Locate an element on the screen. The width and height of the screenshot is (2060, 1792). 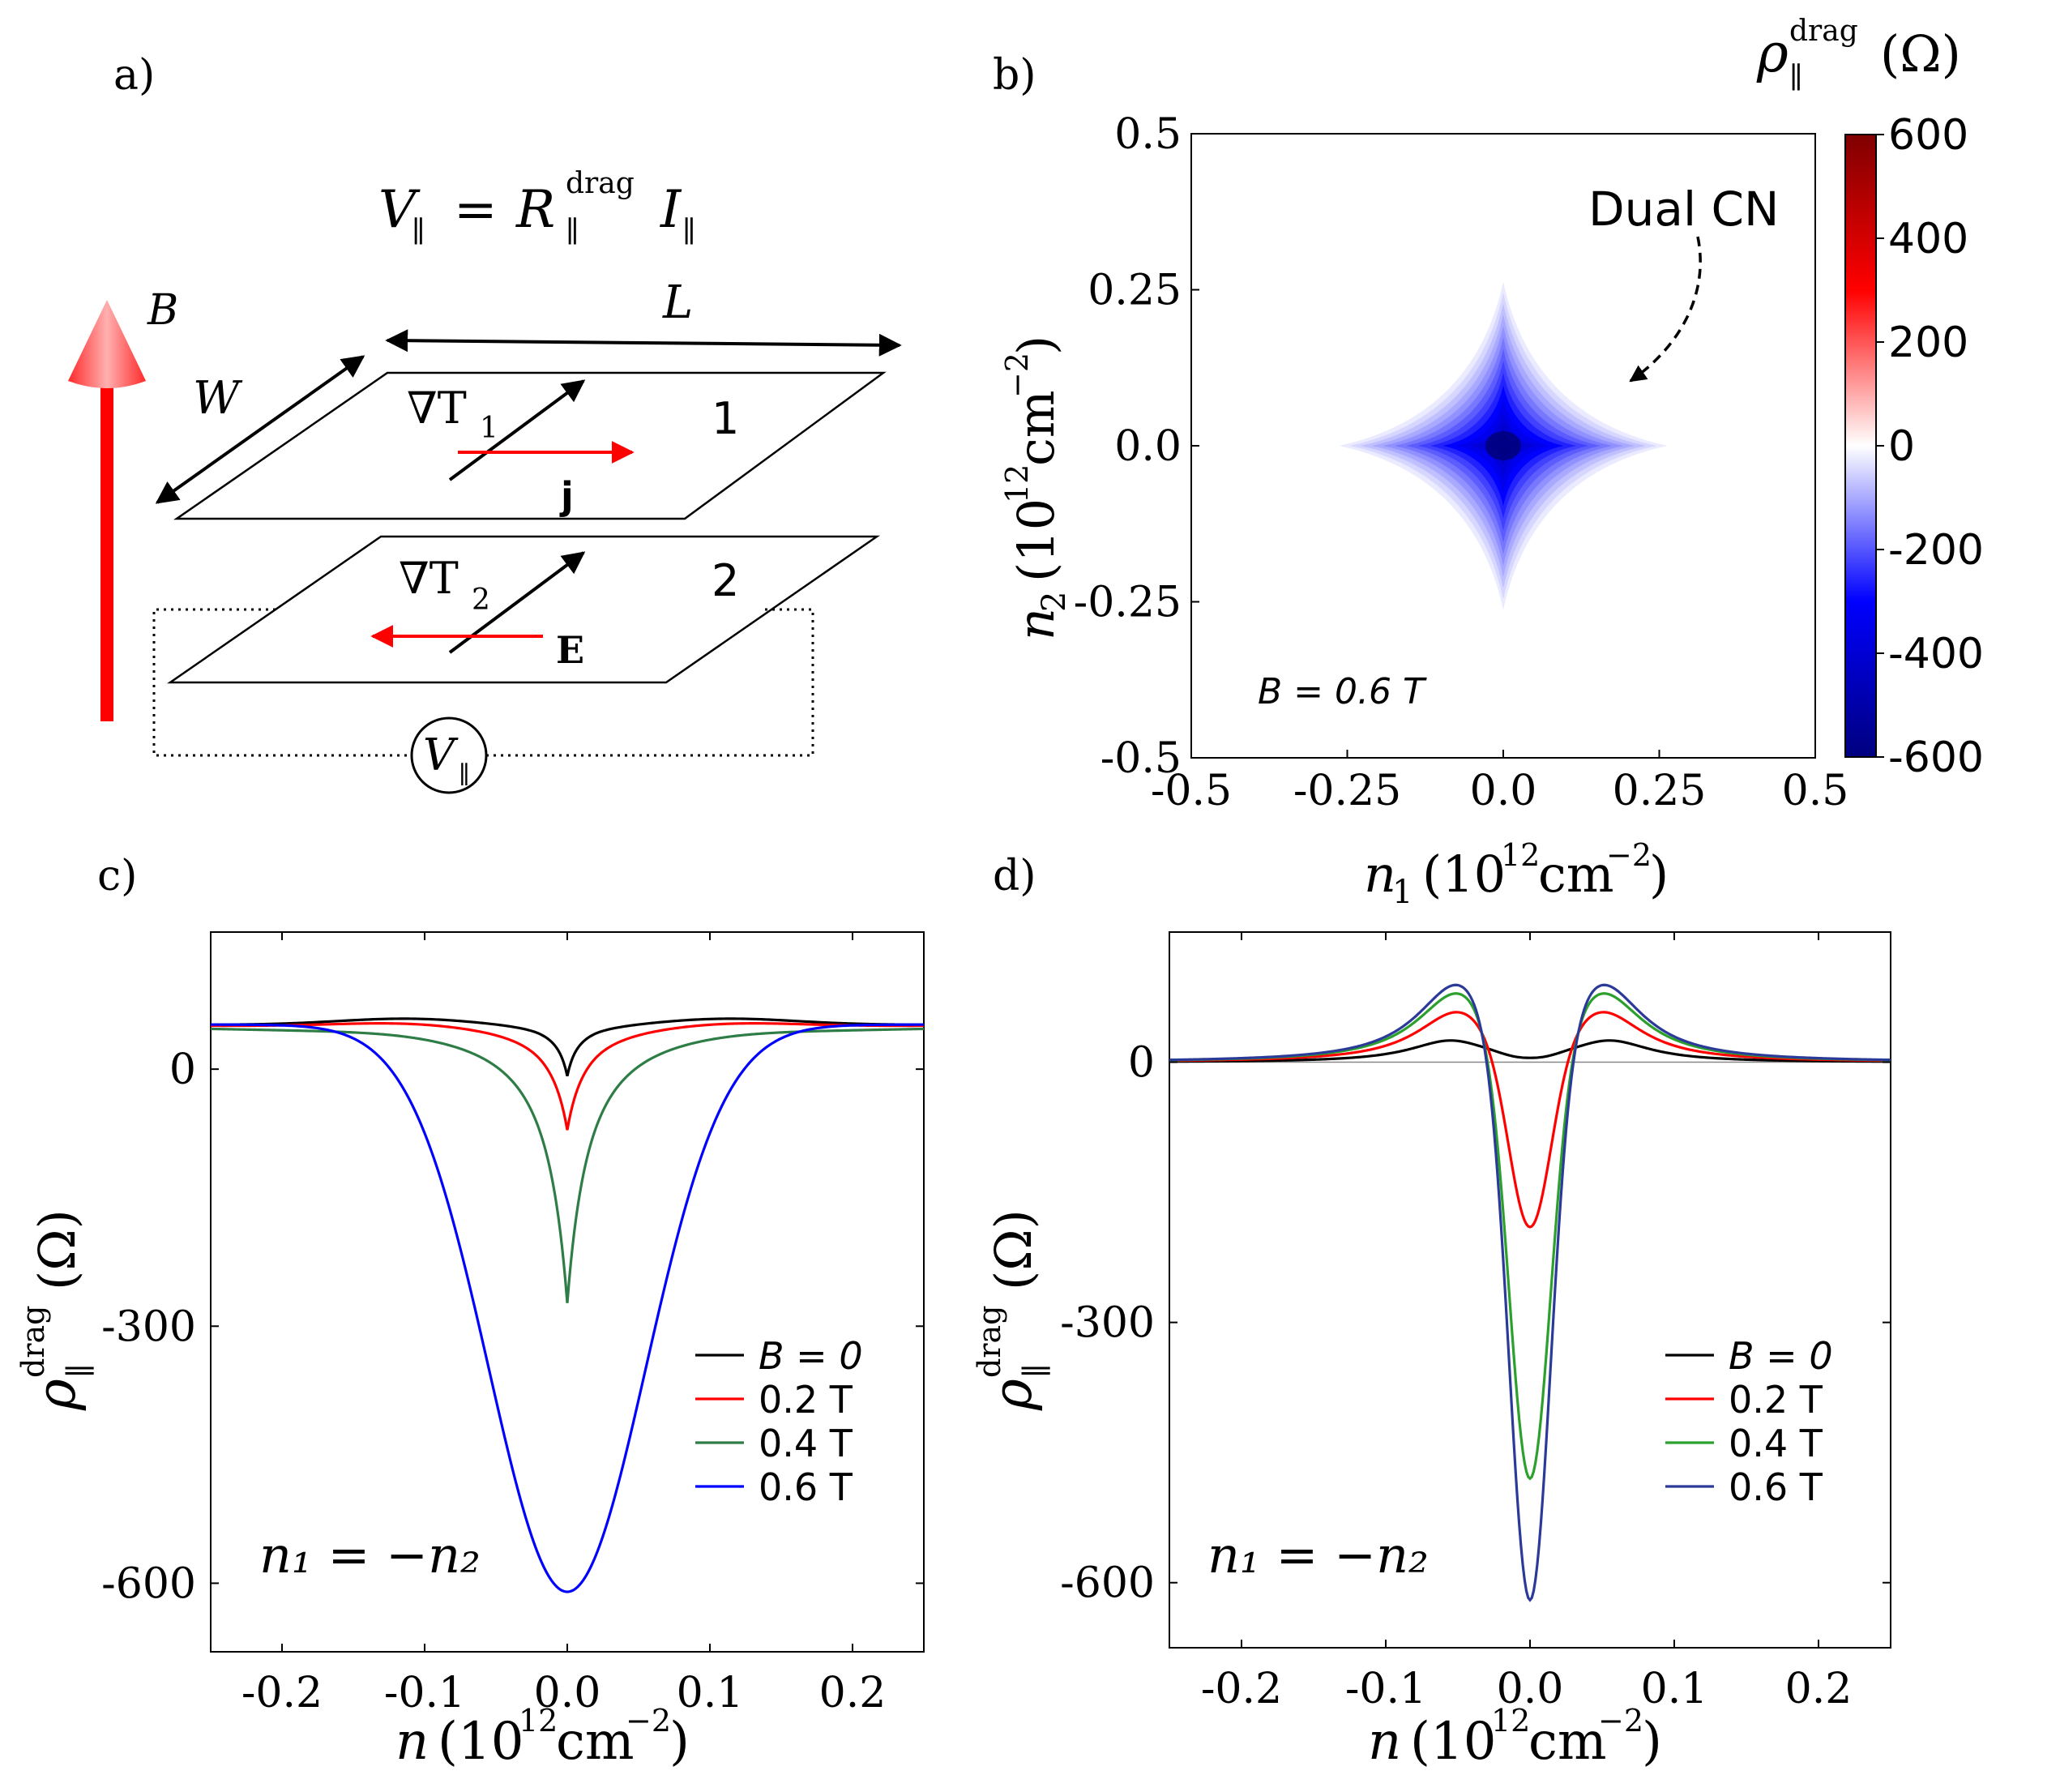
panel-label-a: a) is located at coordinates (134, 75).